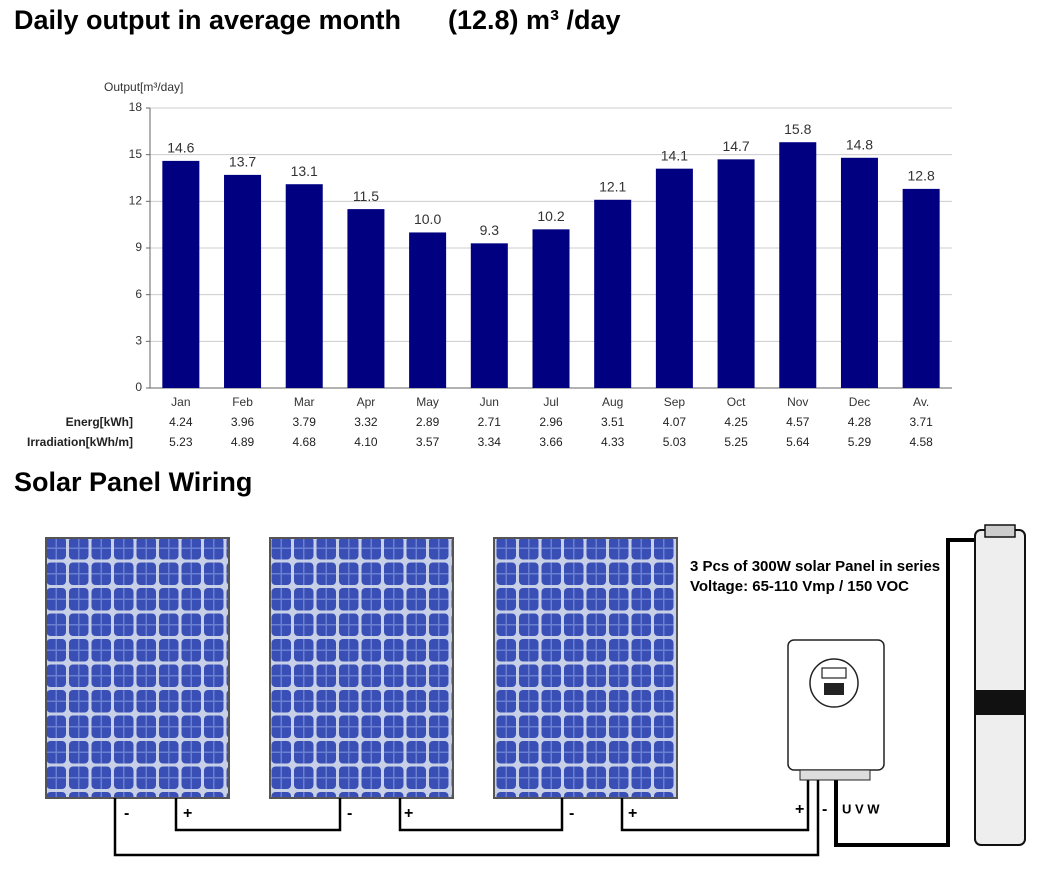  I want to click on y-tick-label: 15, so click(136, 154).